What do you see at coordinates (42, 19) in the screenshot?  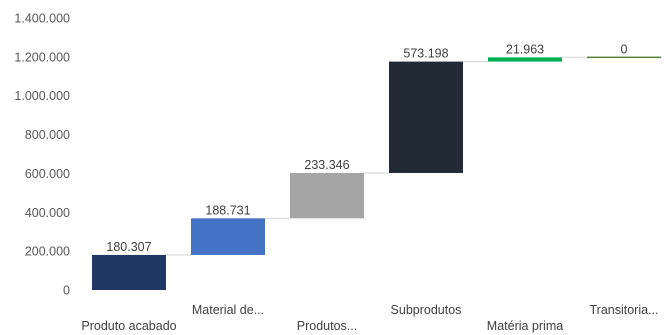 I see `y-tick-label: 1.400.000` at bounding box center [42, 19].